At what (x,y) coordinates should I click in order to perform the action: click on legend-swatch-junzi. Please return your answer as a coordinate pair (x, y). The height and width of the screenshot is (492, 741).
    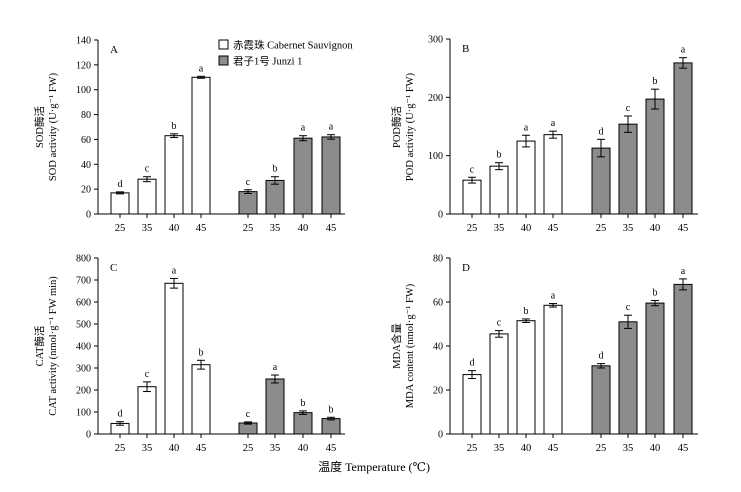
    Looking at the image, I should click on (223, 60).